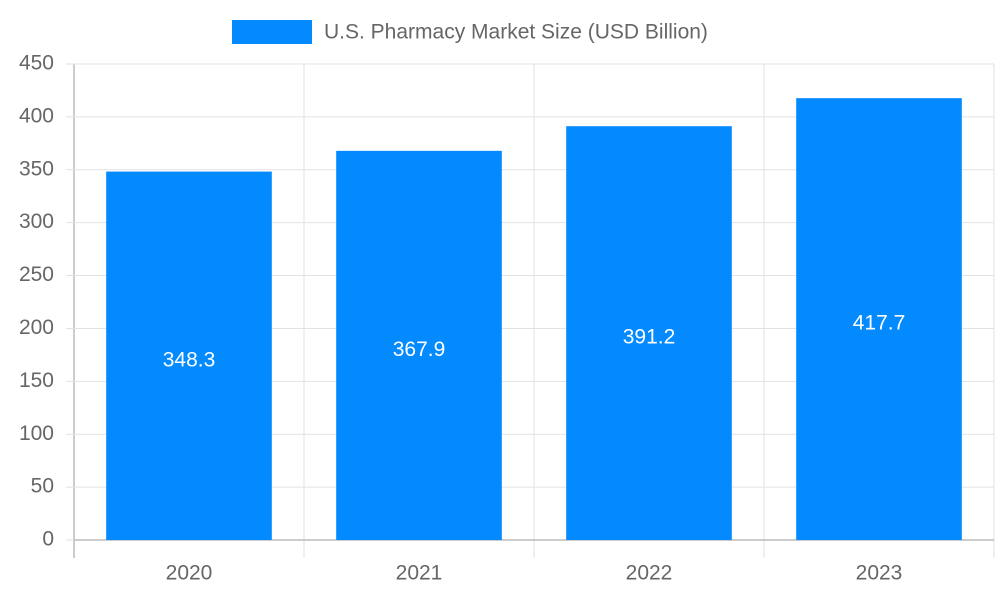  What do you see at coordinates (36, 115) in the screenshot?
I see `y-tick-label: 400` at bounding box center [36, 115].